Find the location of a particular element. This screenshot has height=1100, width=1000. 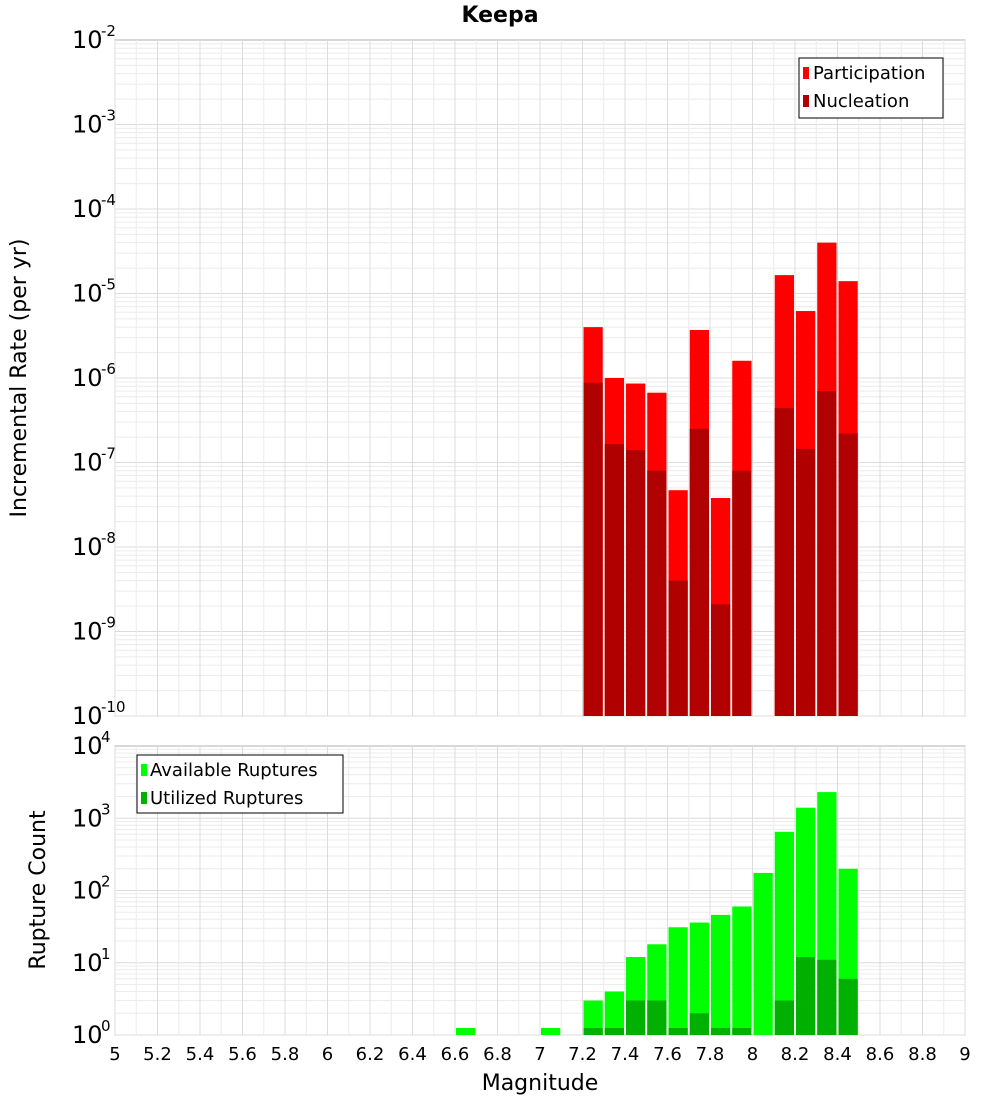

x-tick-label: 7.8 is located at coordinates (710, 1054).